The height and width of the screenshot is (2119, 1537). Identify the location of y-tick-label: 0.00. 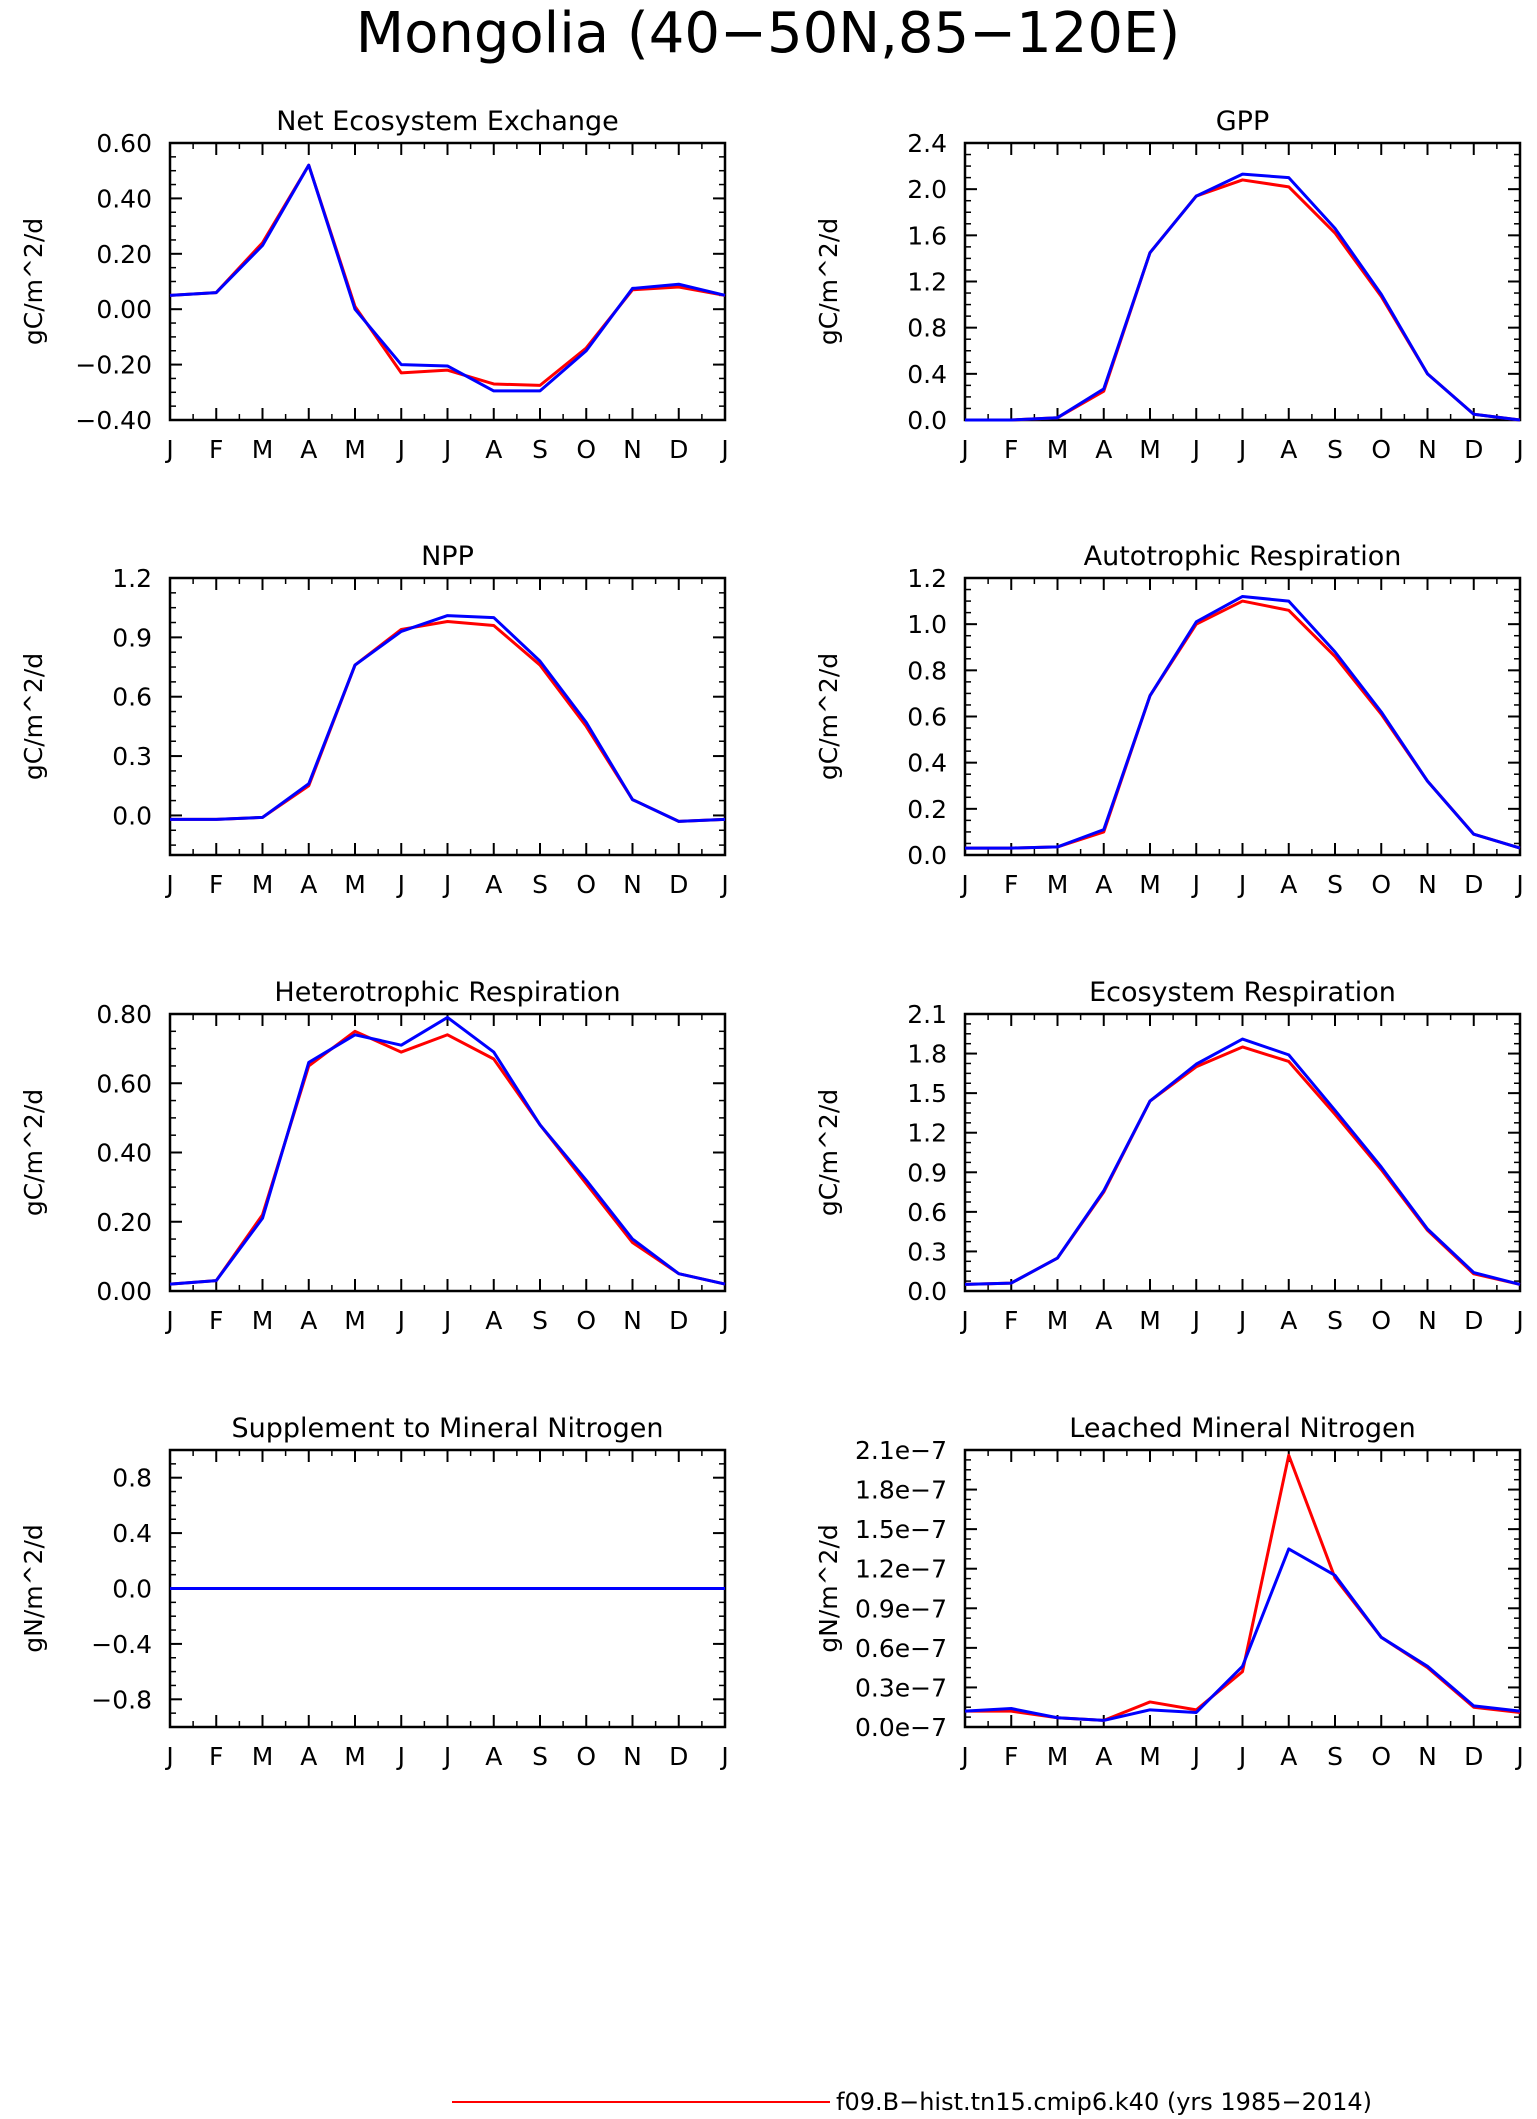
(124, 309).